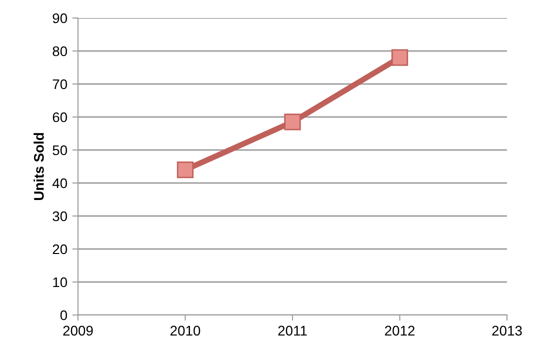 This screenshot has width=539, height=350. What do you see at coordinates (185, 331) in the screenshot?
I see `x-tick-label: 2010` at bounding box center [185, 331].